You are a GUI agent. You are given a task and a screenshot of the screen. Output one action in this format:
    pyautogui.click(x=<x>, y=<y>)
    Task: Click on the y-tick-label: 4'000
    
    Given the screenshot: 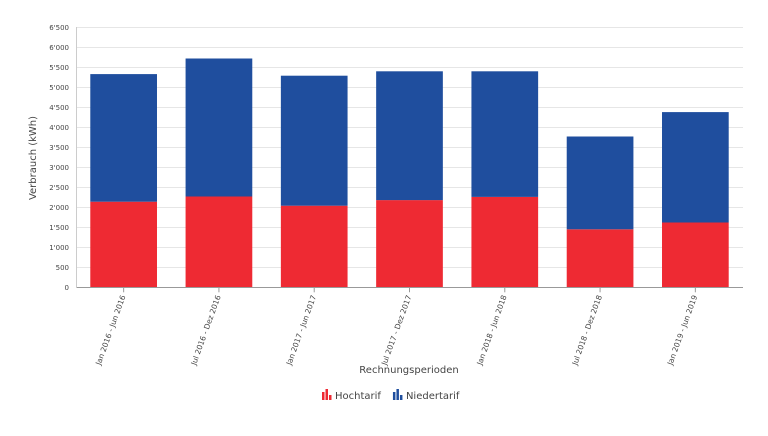 What is the action you would take?
    pyautogui.click(x=59, y=128)
    